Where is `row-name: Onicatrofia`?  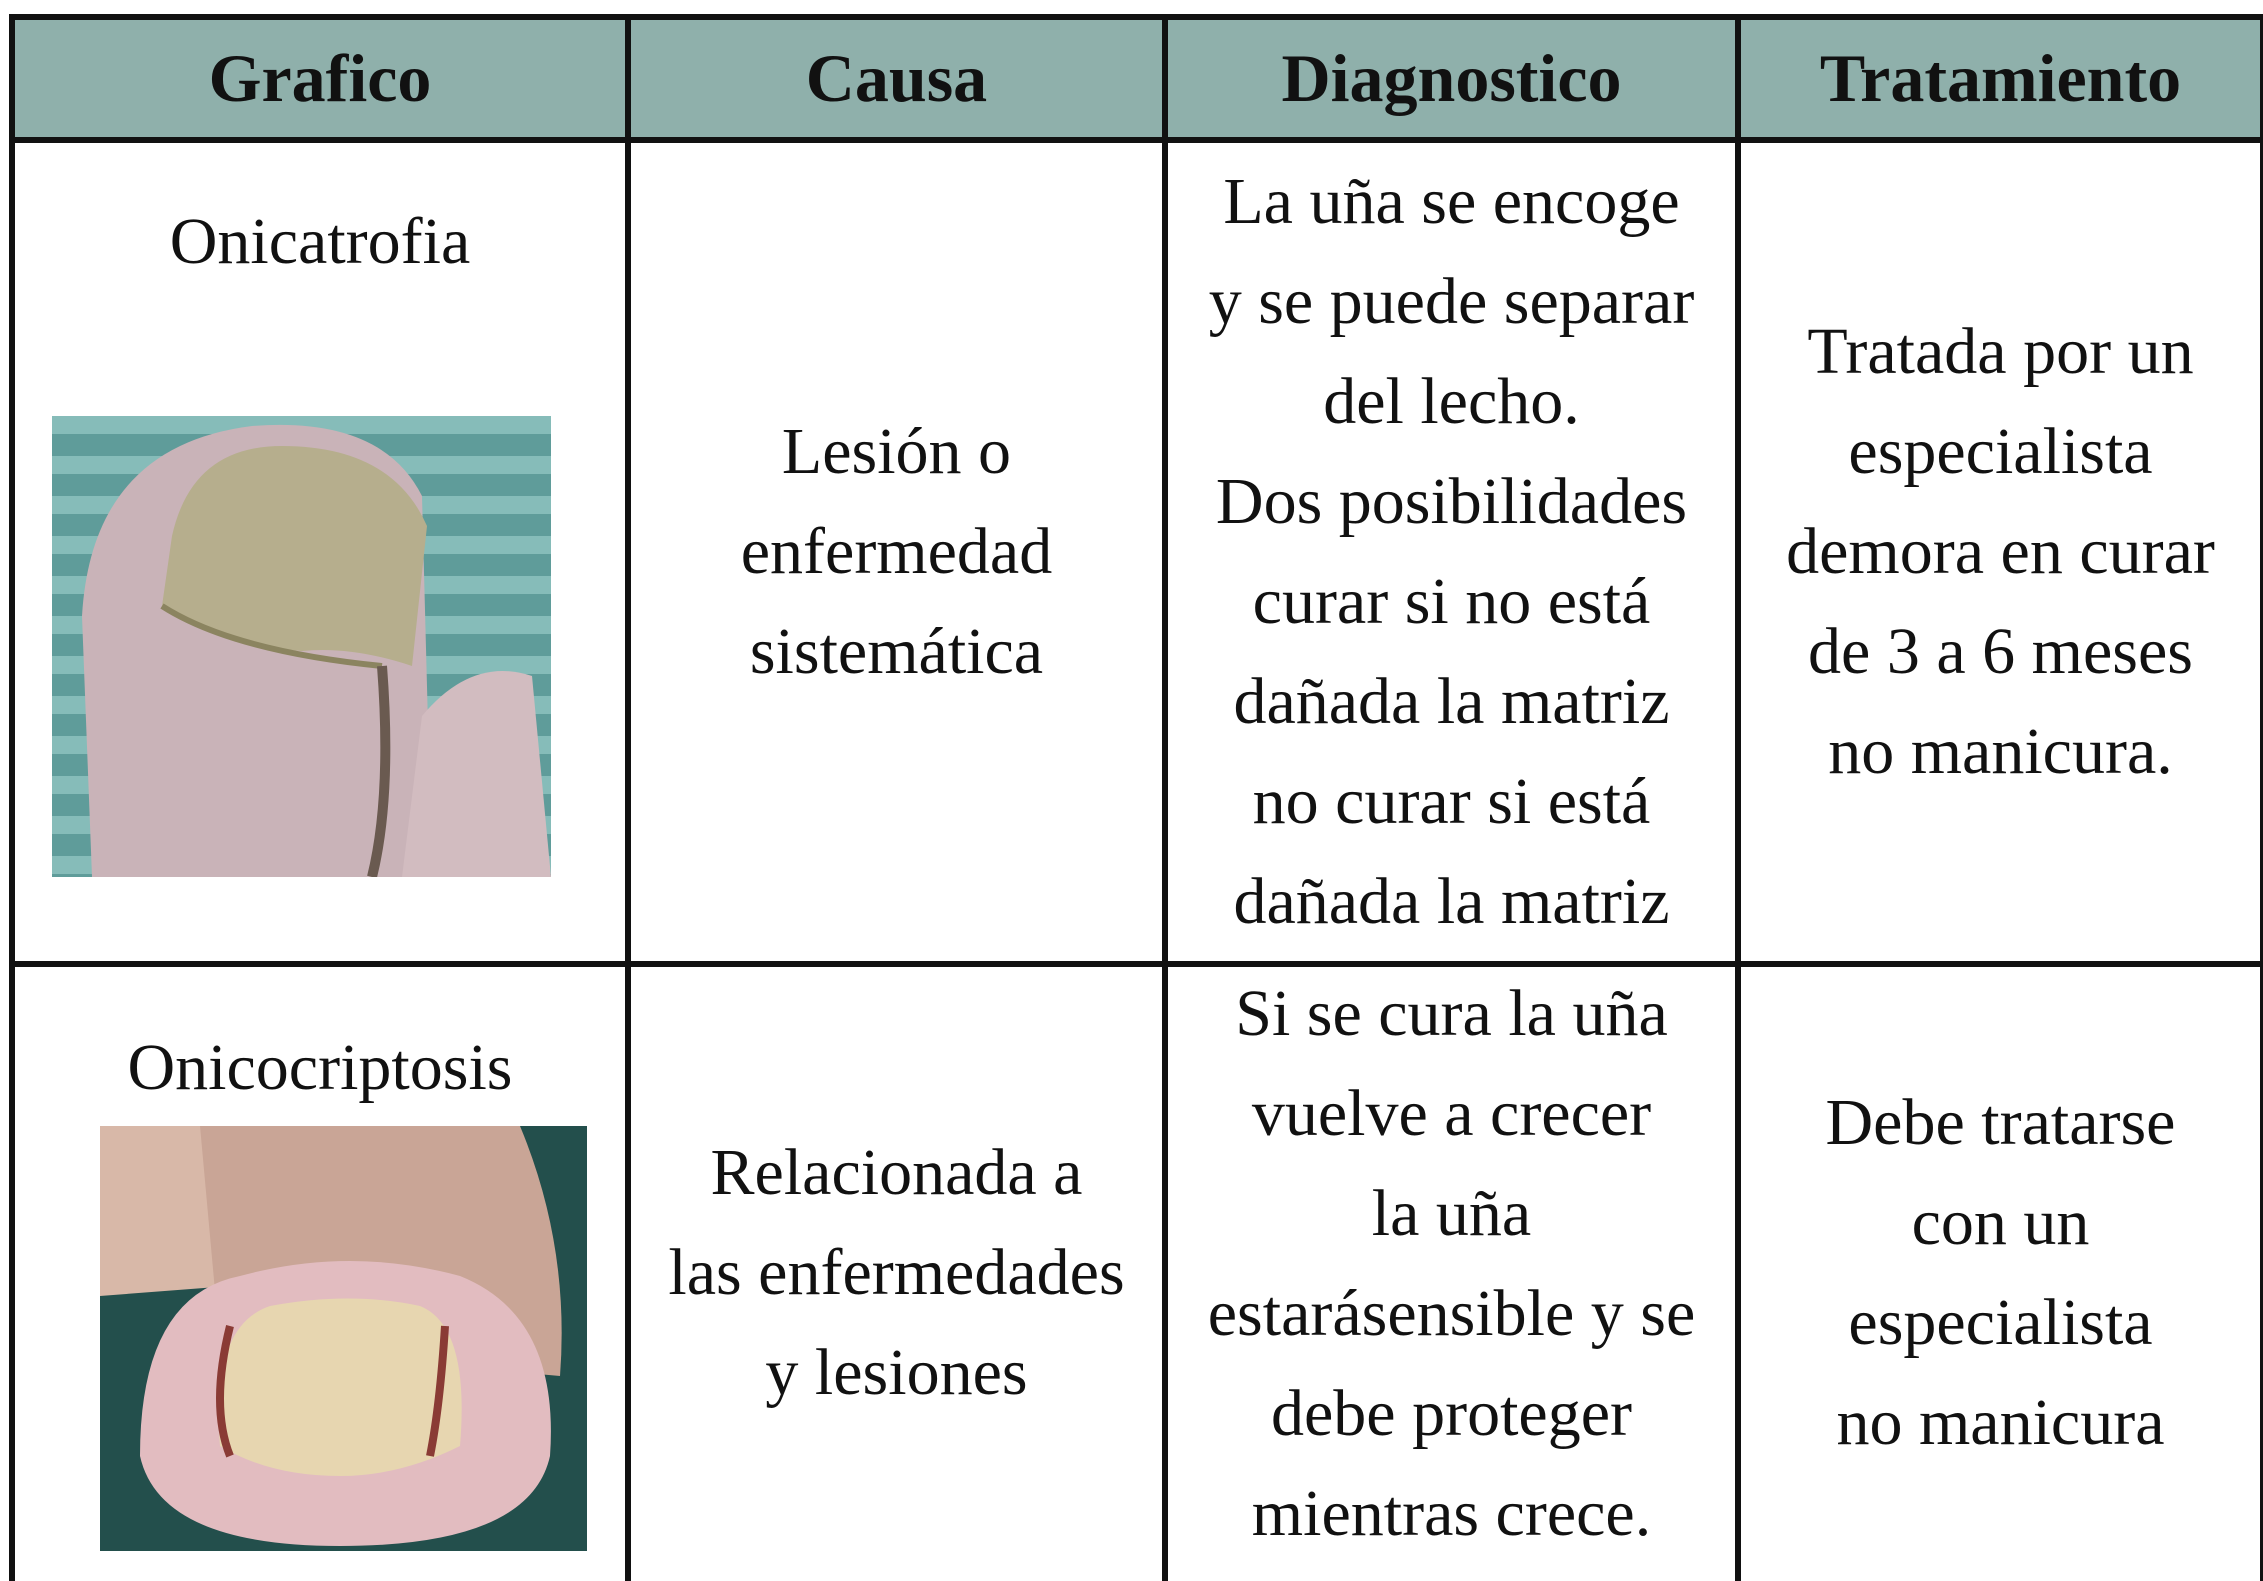
row-name: Onicatrofia is located at coordinates (320, 241).